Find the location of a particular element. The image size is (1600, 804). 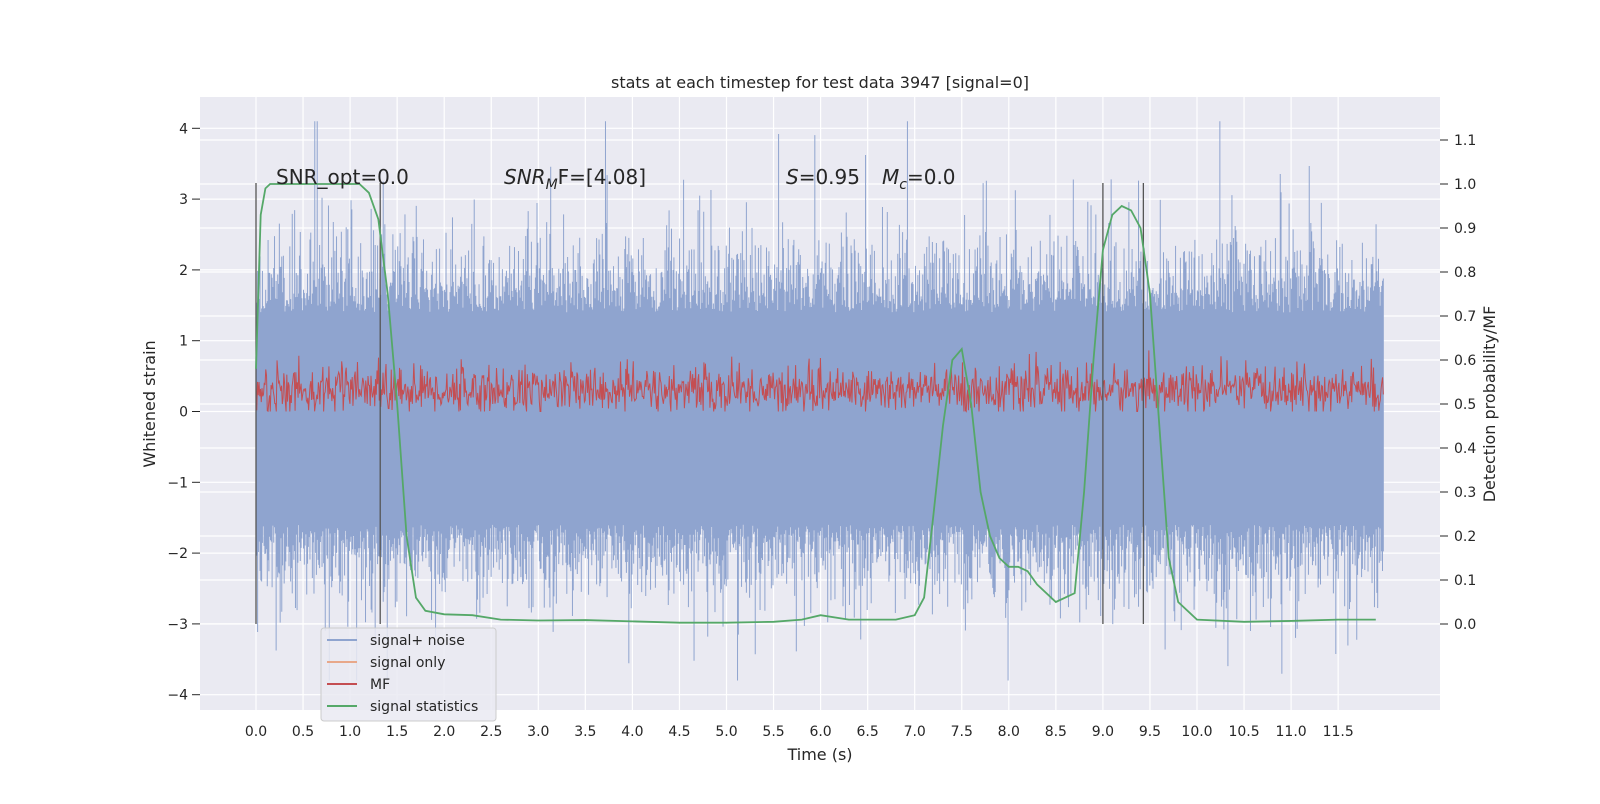

x-axis-label: Time (s) is located at coordinates (819, 754).